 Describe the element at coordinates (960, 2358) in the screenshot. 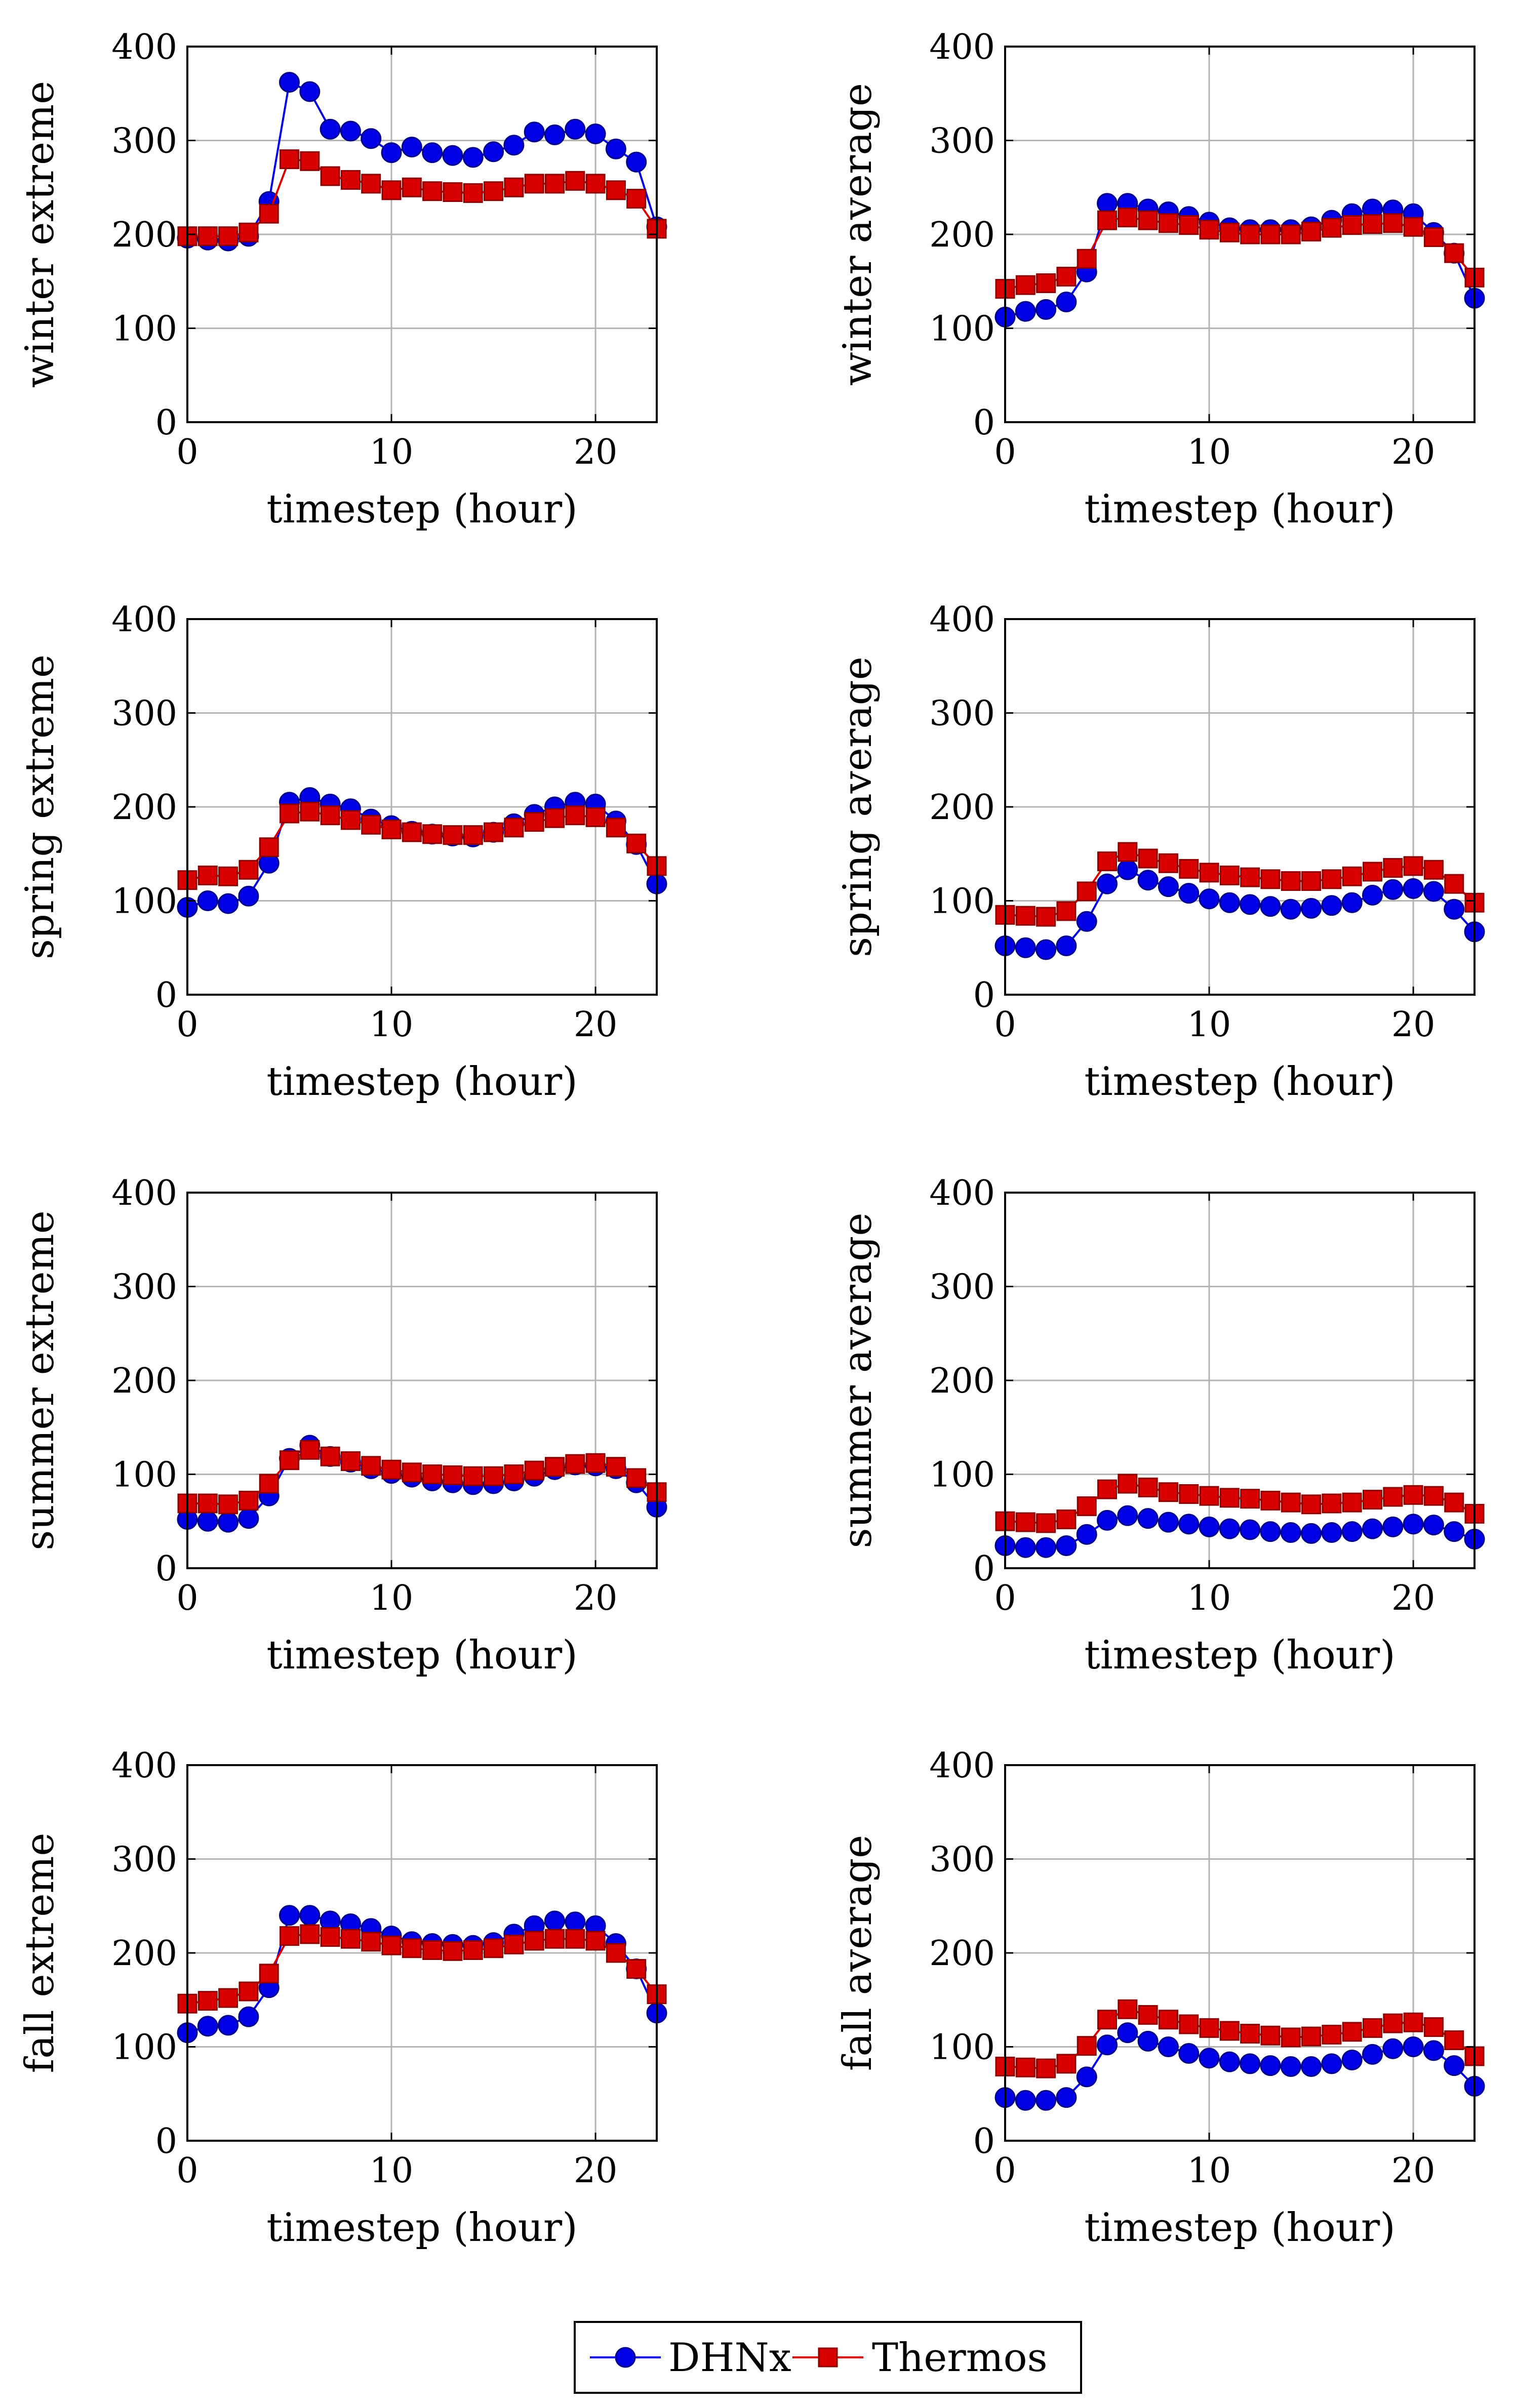

I see `legend-thermos-label: Thermos` at that location.